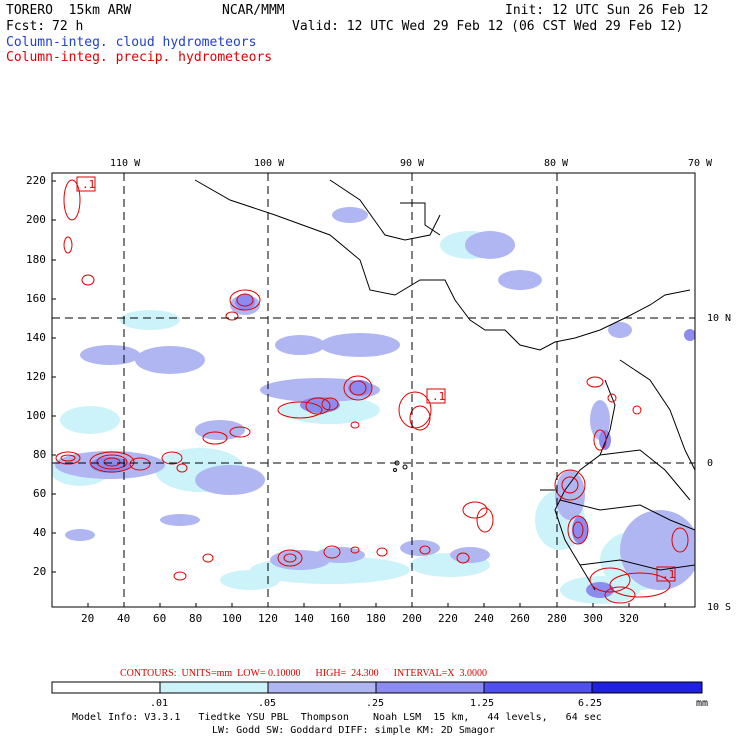 The height and width of the screenshot is (740, 740). Describe the element at coordinates (482, 703) in the screenshot. I see `colorbar-label-1.25: 1.25` at that location.